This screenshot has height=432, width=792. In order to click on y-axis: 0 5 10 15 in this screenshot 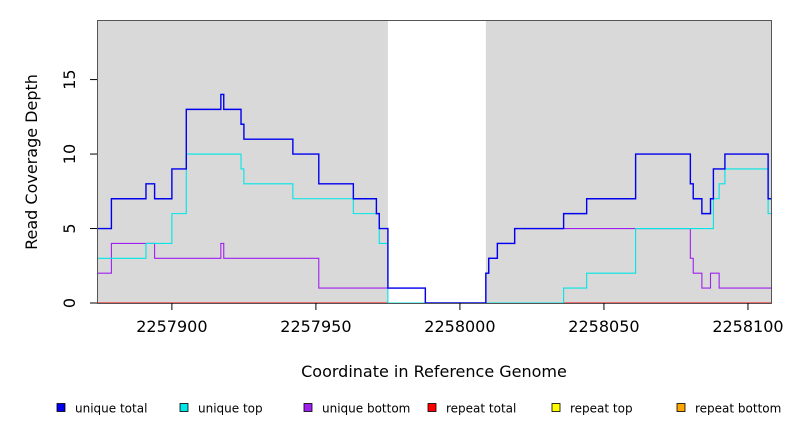, I will do `click(78, 188)`.